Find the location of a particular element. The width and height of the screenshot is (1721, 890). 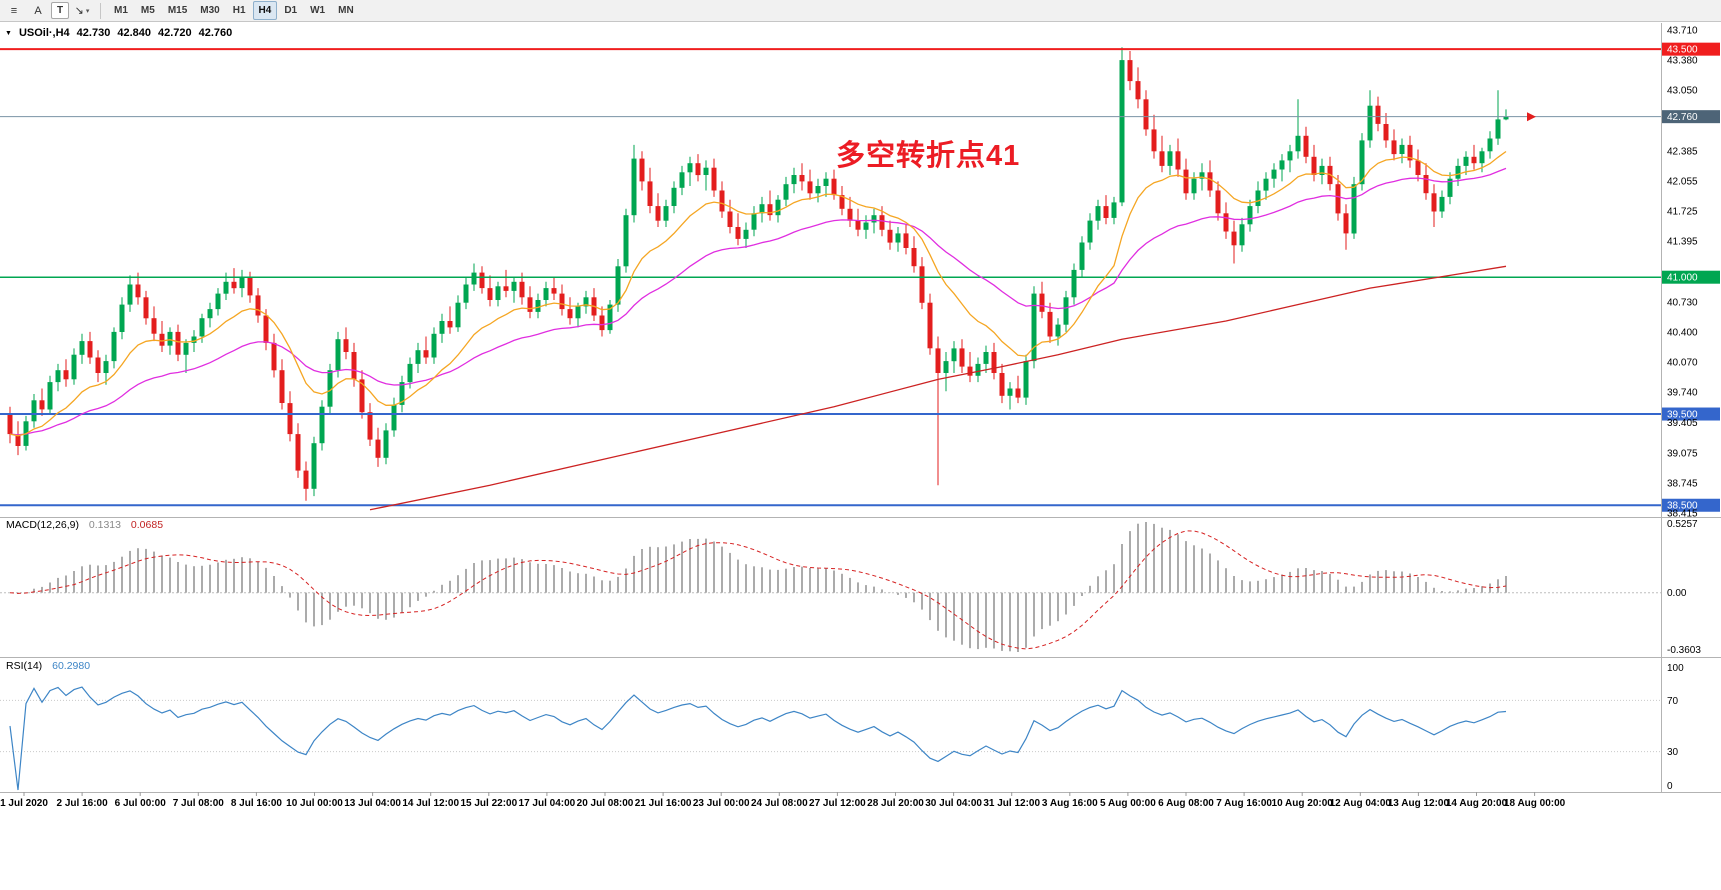

svg-text: 38.745 is located at coordinates (1682, 483).